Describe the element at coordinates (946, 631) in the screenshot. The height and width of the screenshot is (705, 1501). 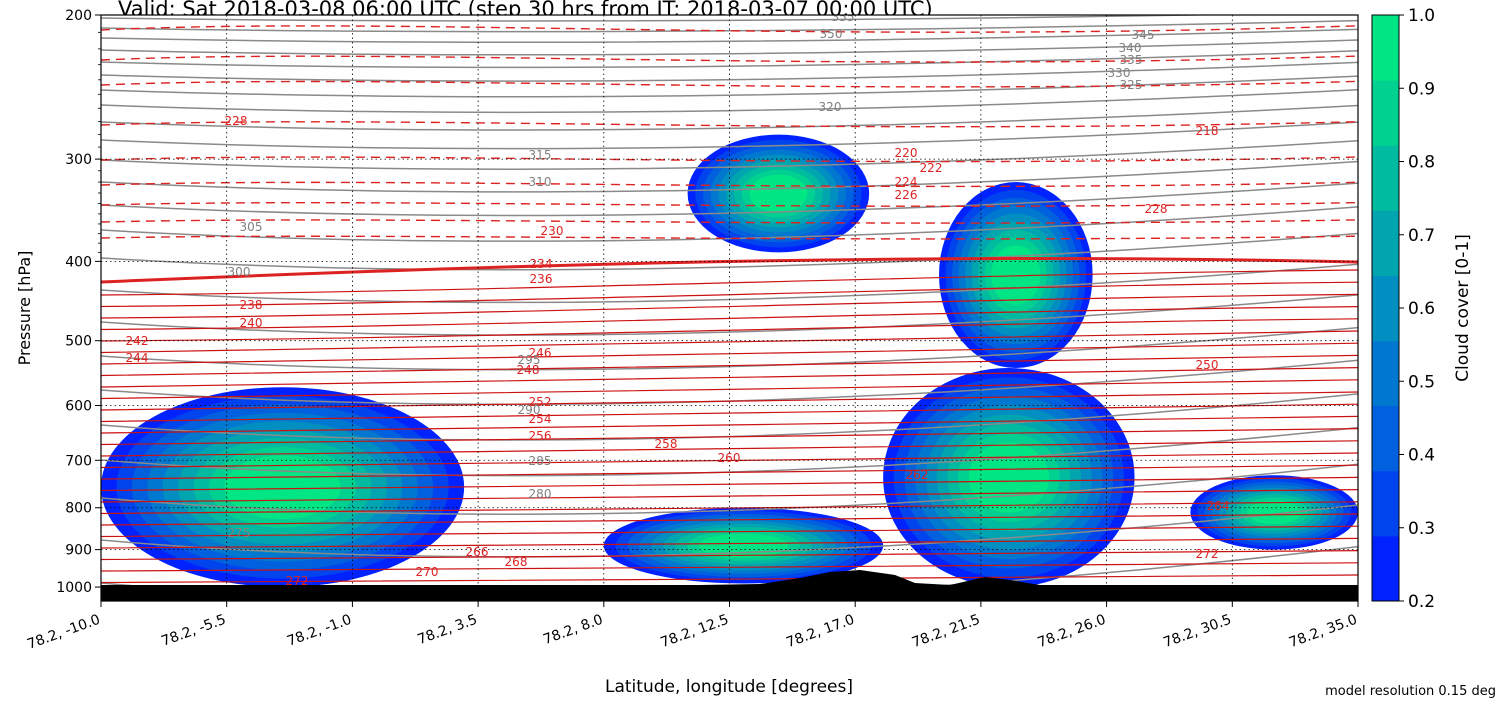
I see `x-tick-label: 78.2, 21.5` at that location.